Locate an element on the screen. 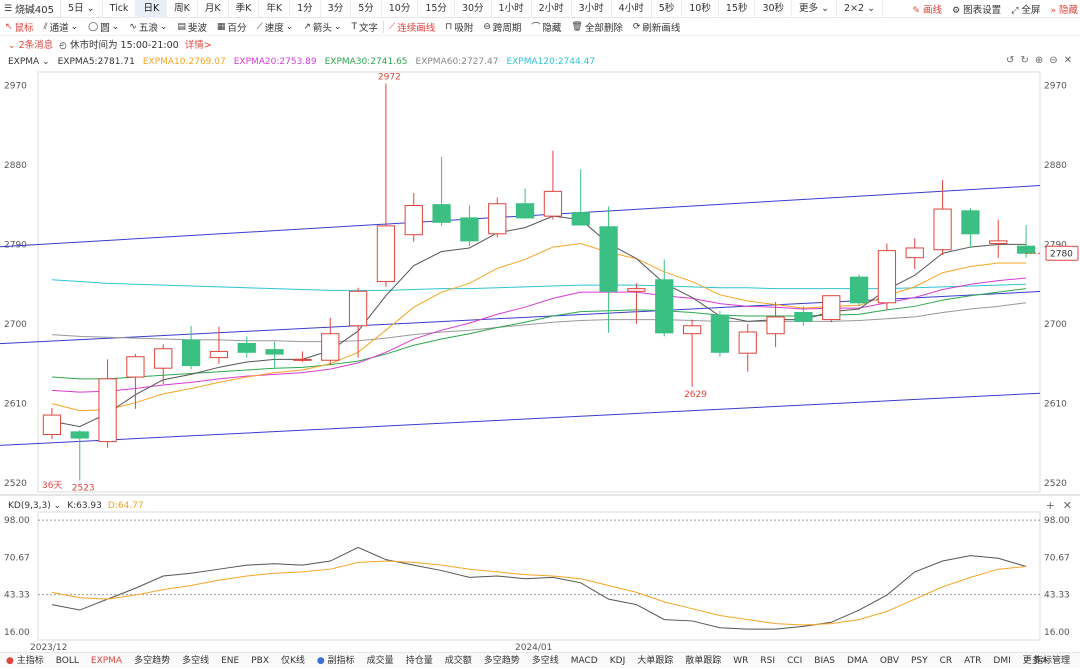 Image resolution: width=1080 pixels, height=669 pixels. sub-indicator-item: 多空线 is located at coordinates (545, 660).